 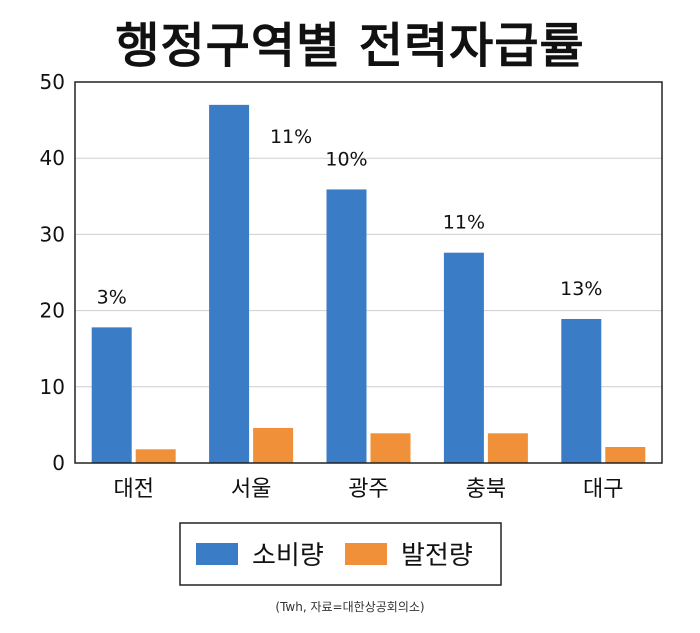 What do you see at coordinates (112, 297) in the screenshot?
I see `bar-annotation: 3%` at bounding box center [112, 297].